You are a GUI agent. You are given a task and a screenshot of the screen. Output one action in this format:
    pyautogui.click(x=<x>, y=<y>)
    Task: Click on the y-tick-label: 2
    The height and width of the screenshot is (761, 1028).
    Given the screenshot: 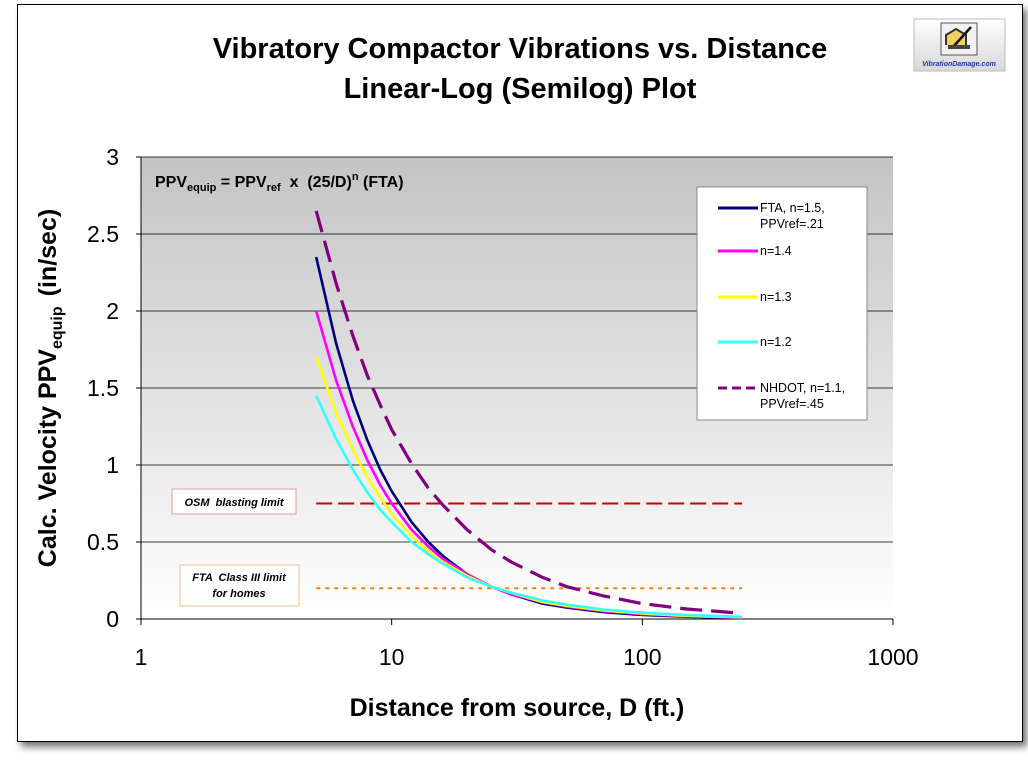 What is the action you would take?
    pyautogui.click(x=112, y=311)
    